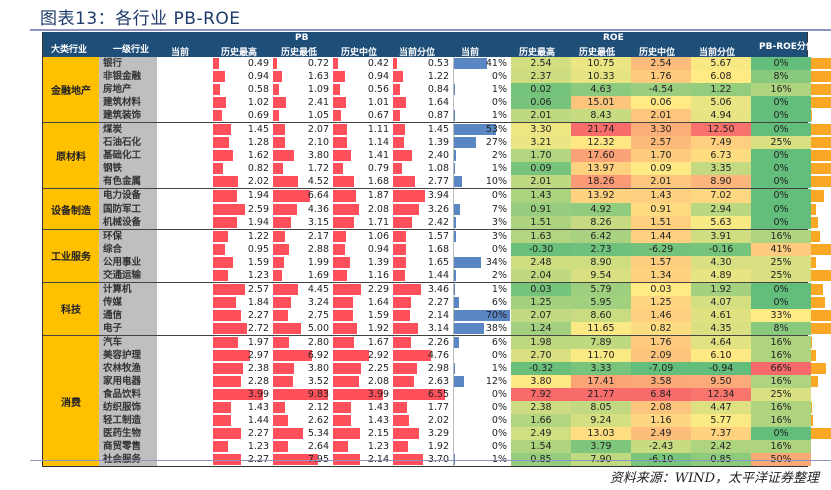 This screenshot has width=831, height=490. I want to click on industry-name: 煤炭, so click(128, 130).